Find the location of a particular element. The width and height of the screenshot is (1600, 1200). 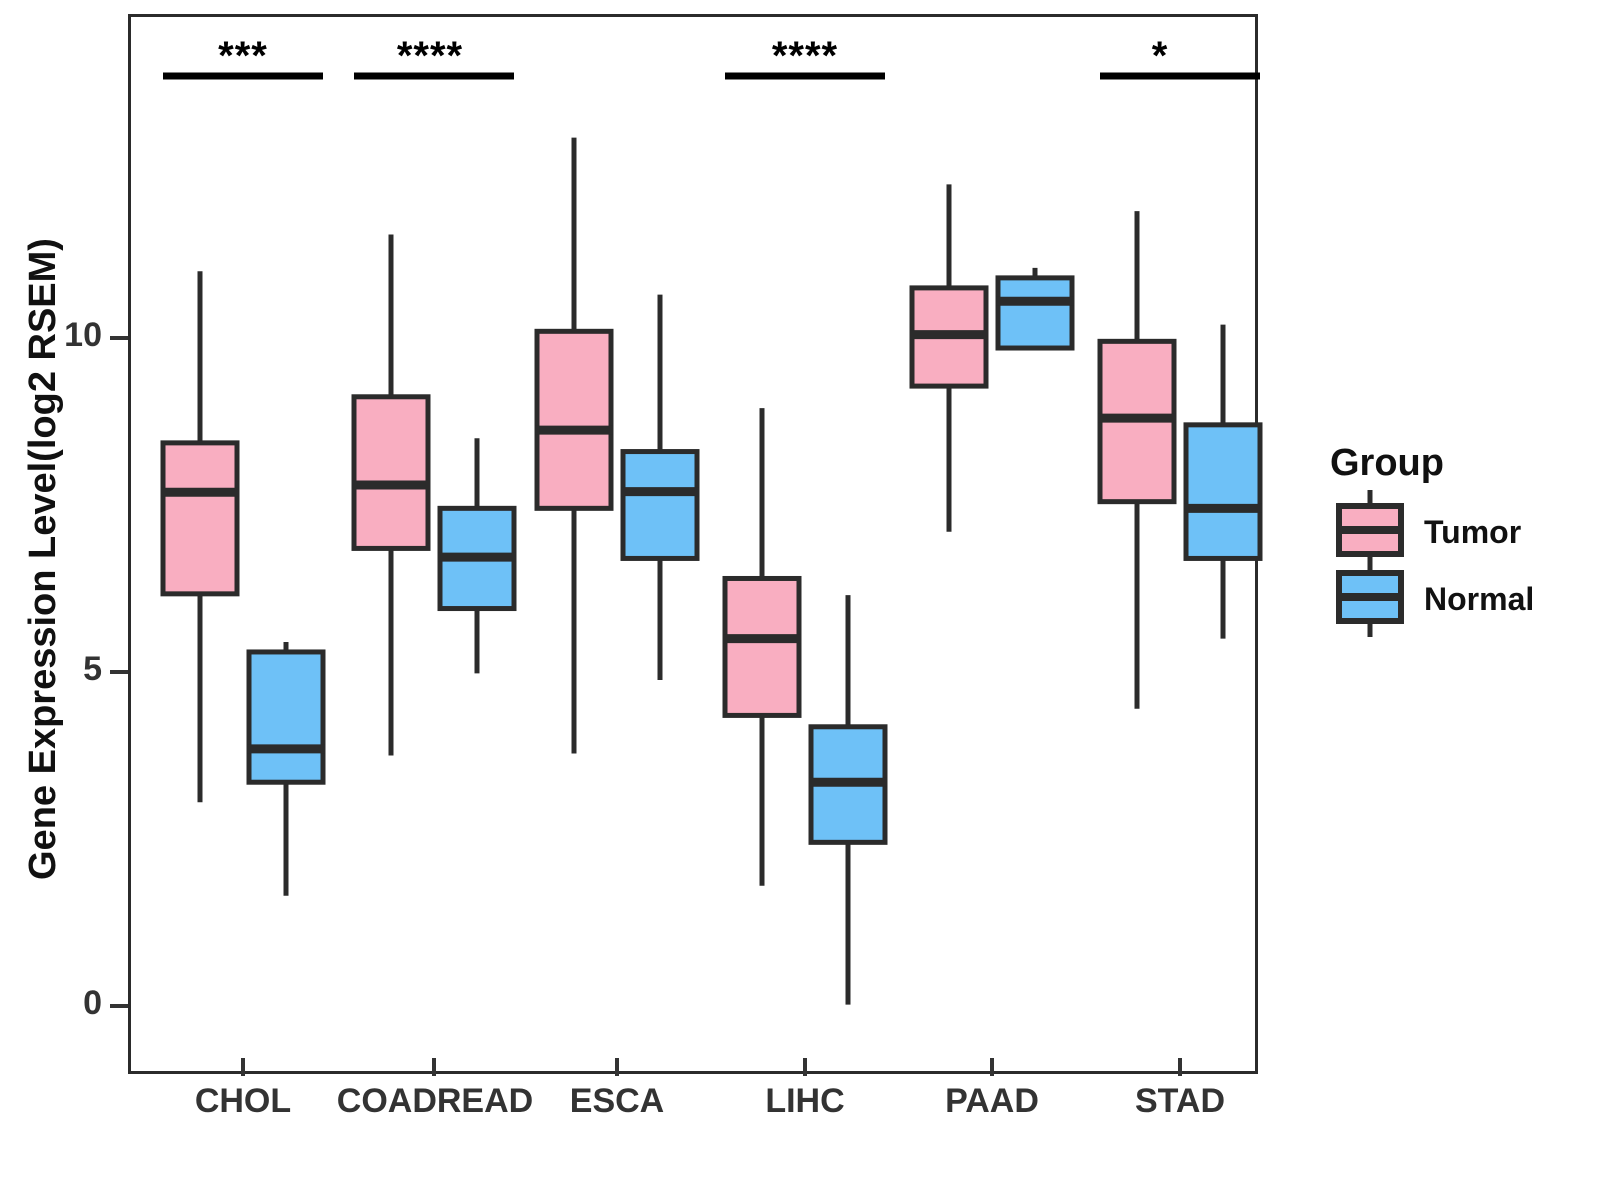

x-tick-label-lihc: LIHC is located at coordinates (805, 1101).